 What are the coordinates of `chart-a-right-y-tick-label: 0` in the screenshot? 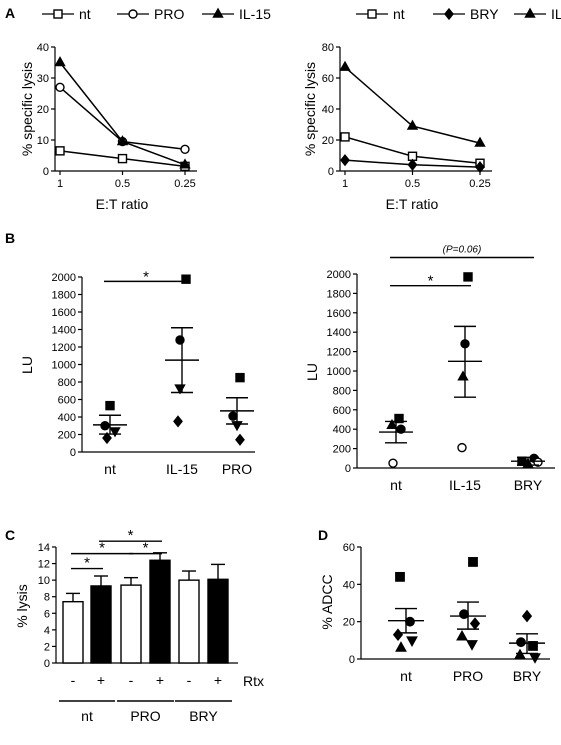 It's located at (331, 172).